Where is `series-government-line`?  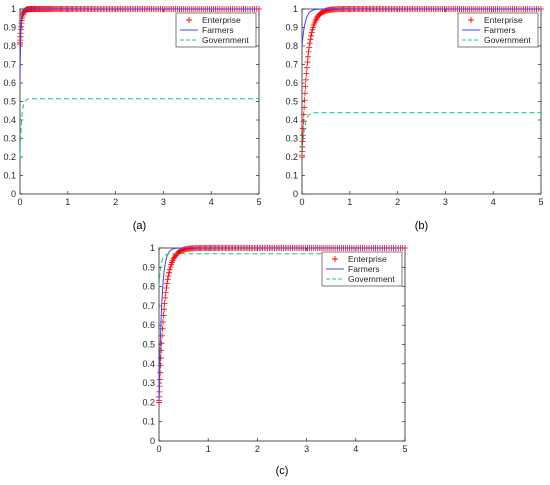 series-government-line is located at coordinates (281, 270).